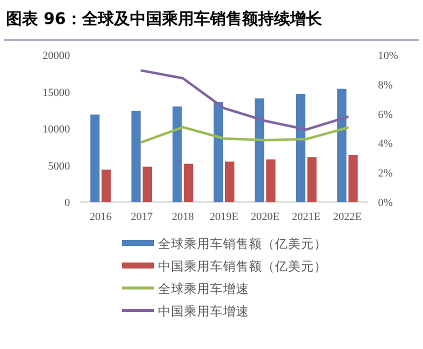 Image resolution: width=423 pixels, height=349 pixels. I want to click on y-tick-label: 10000, so click(56, 130).